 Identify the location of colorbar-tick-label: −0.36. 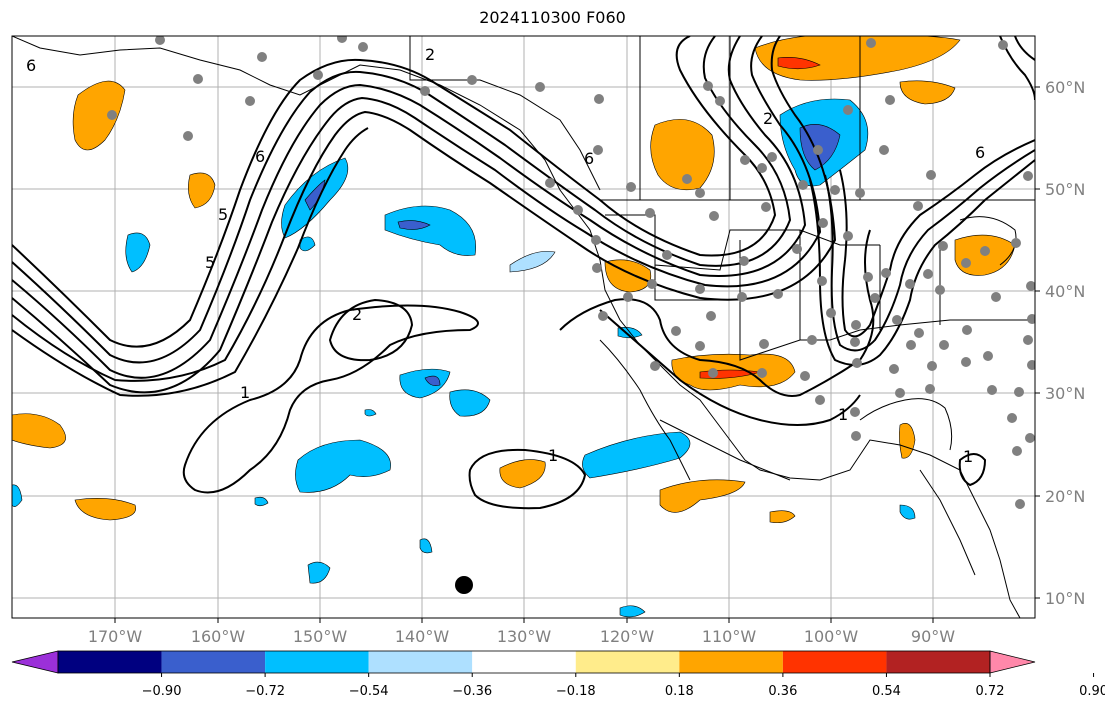
(472, 691).